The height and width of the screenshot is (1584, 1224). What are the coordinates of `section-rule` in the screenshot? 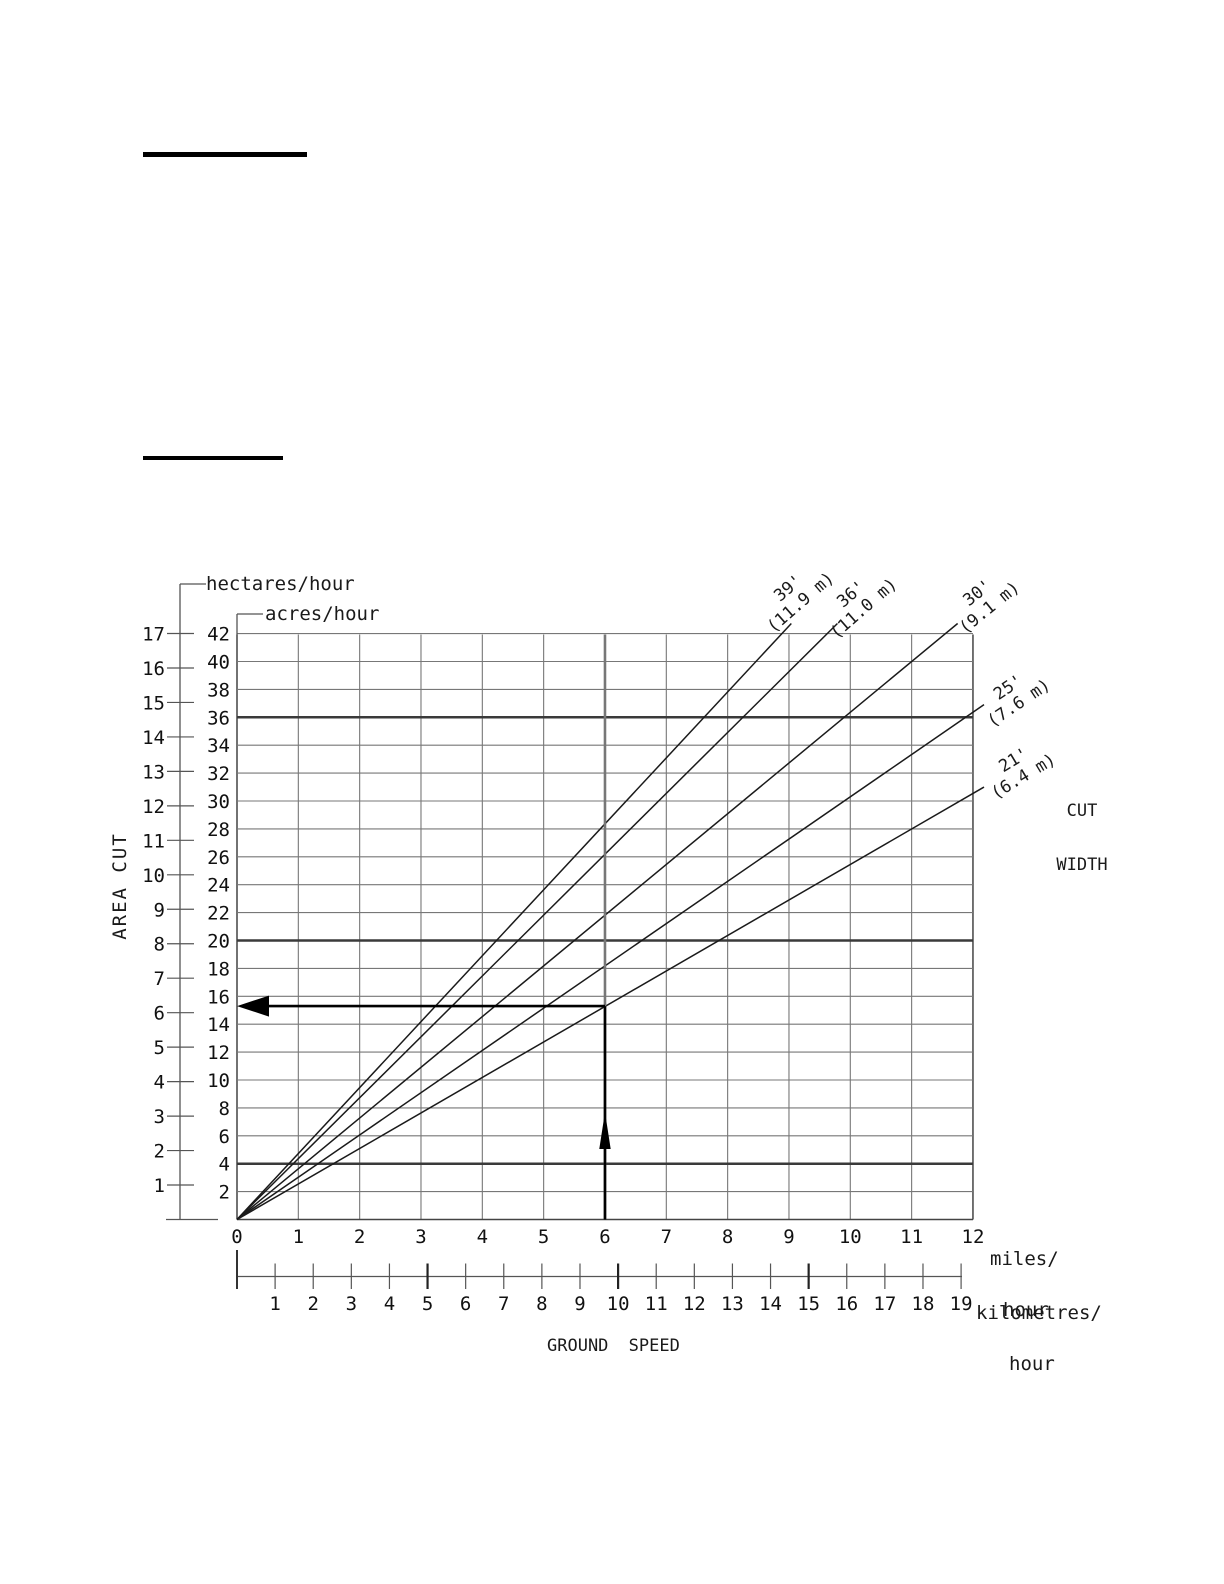 It's located at (213, 458).